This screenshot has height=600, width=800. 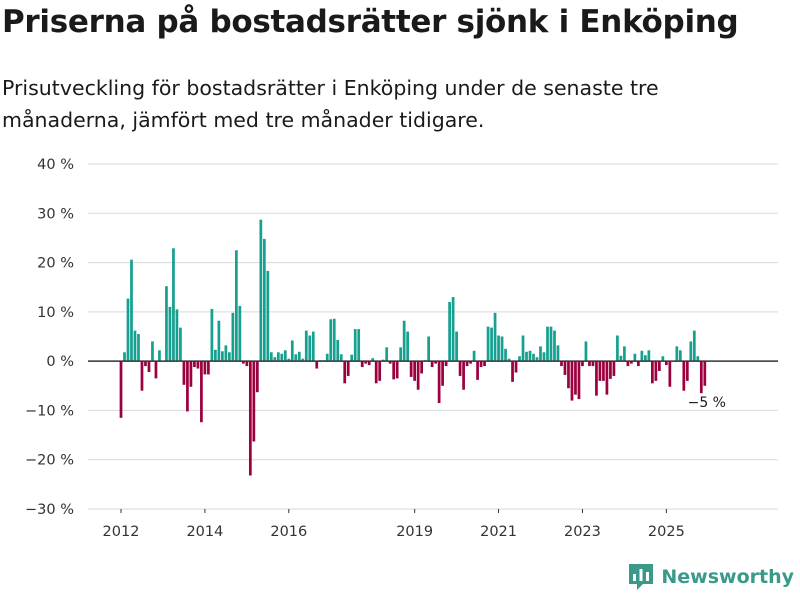 I want to click on newsworthy-logo: Newsworthy, so click(x=711, y=577).